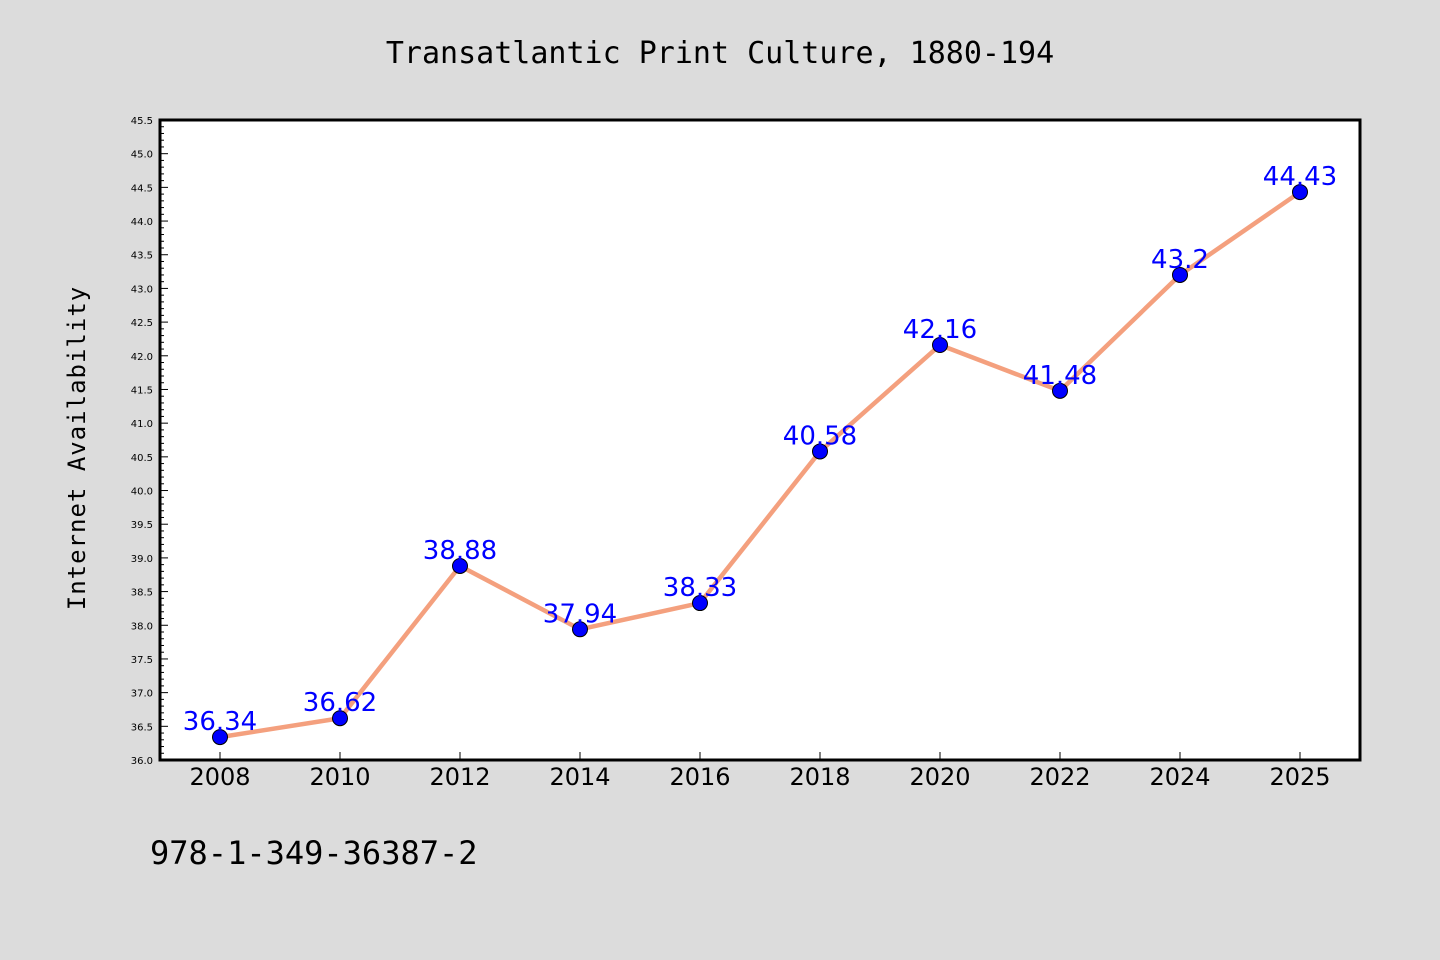  Describe the element at coordinates (819, 777) in the screenshot. I see `x-tick-label: 2018` at that location.